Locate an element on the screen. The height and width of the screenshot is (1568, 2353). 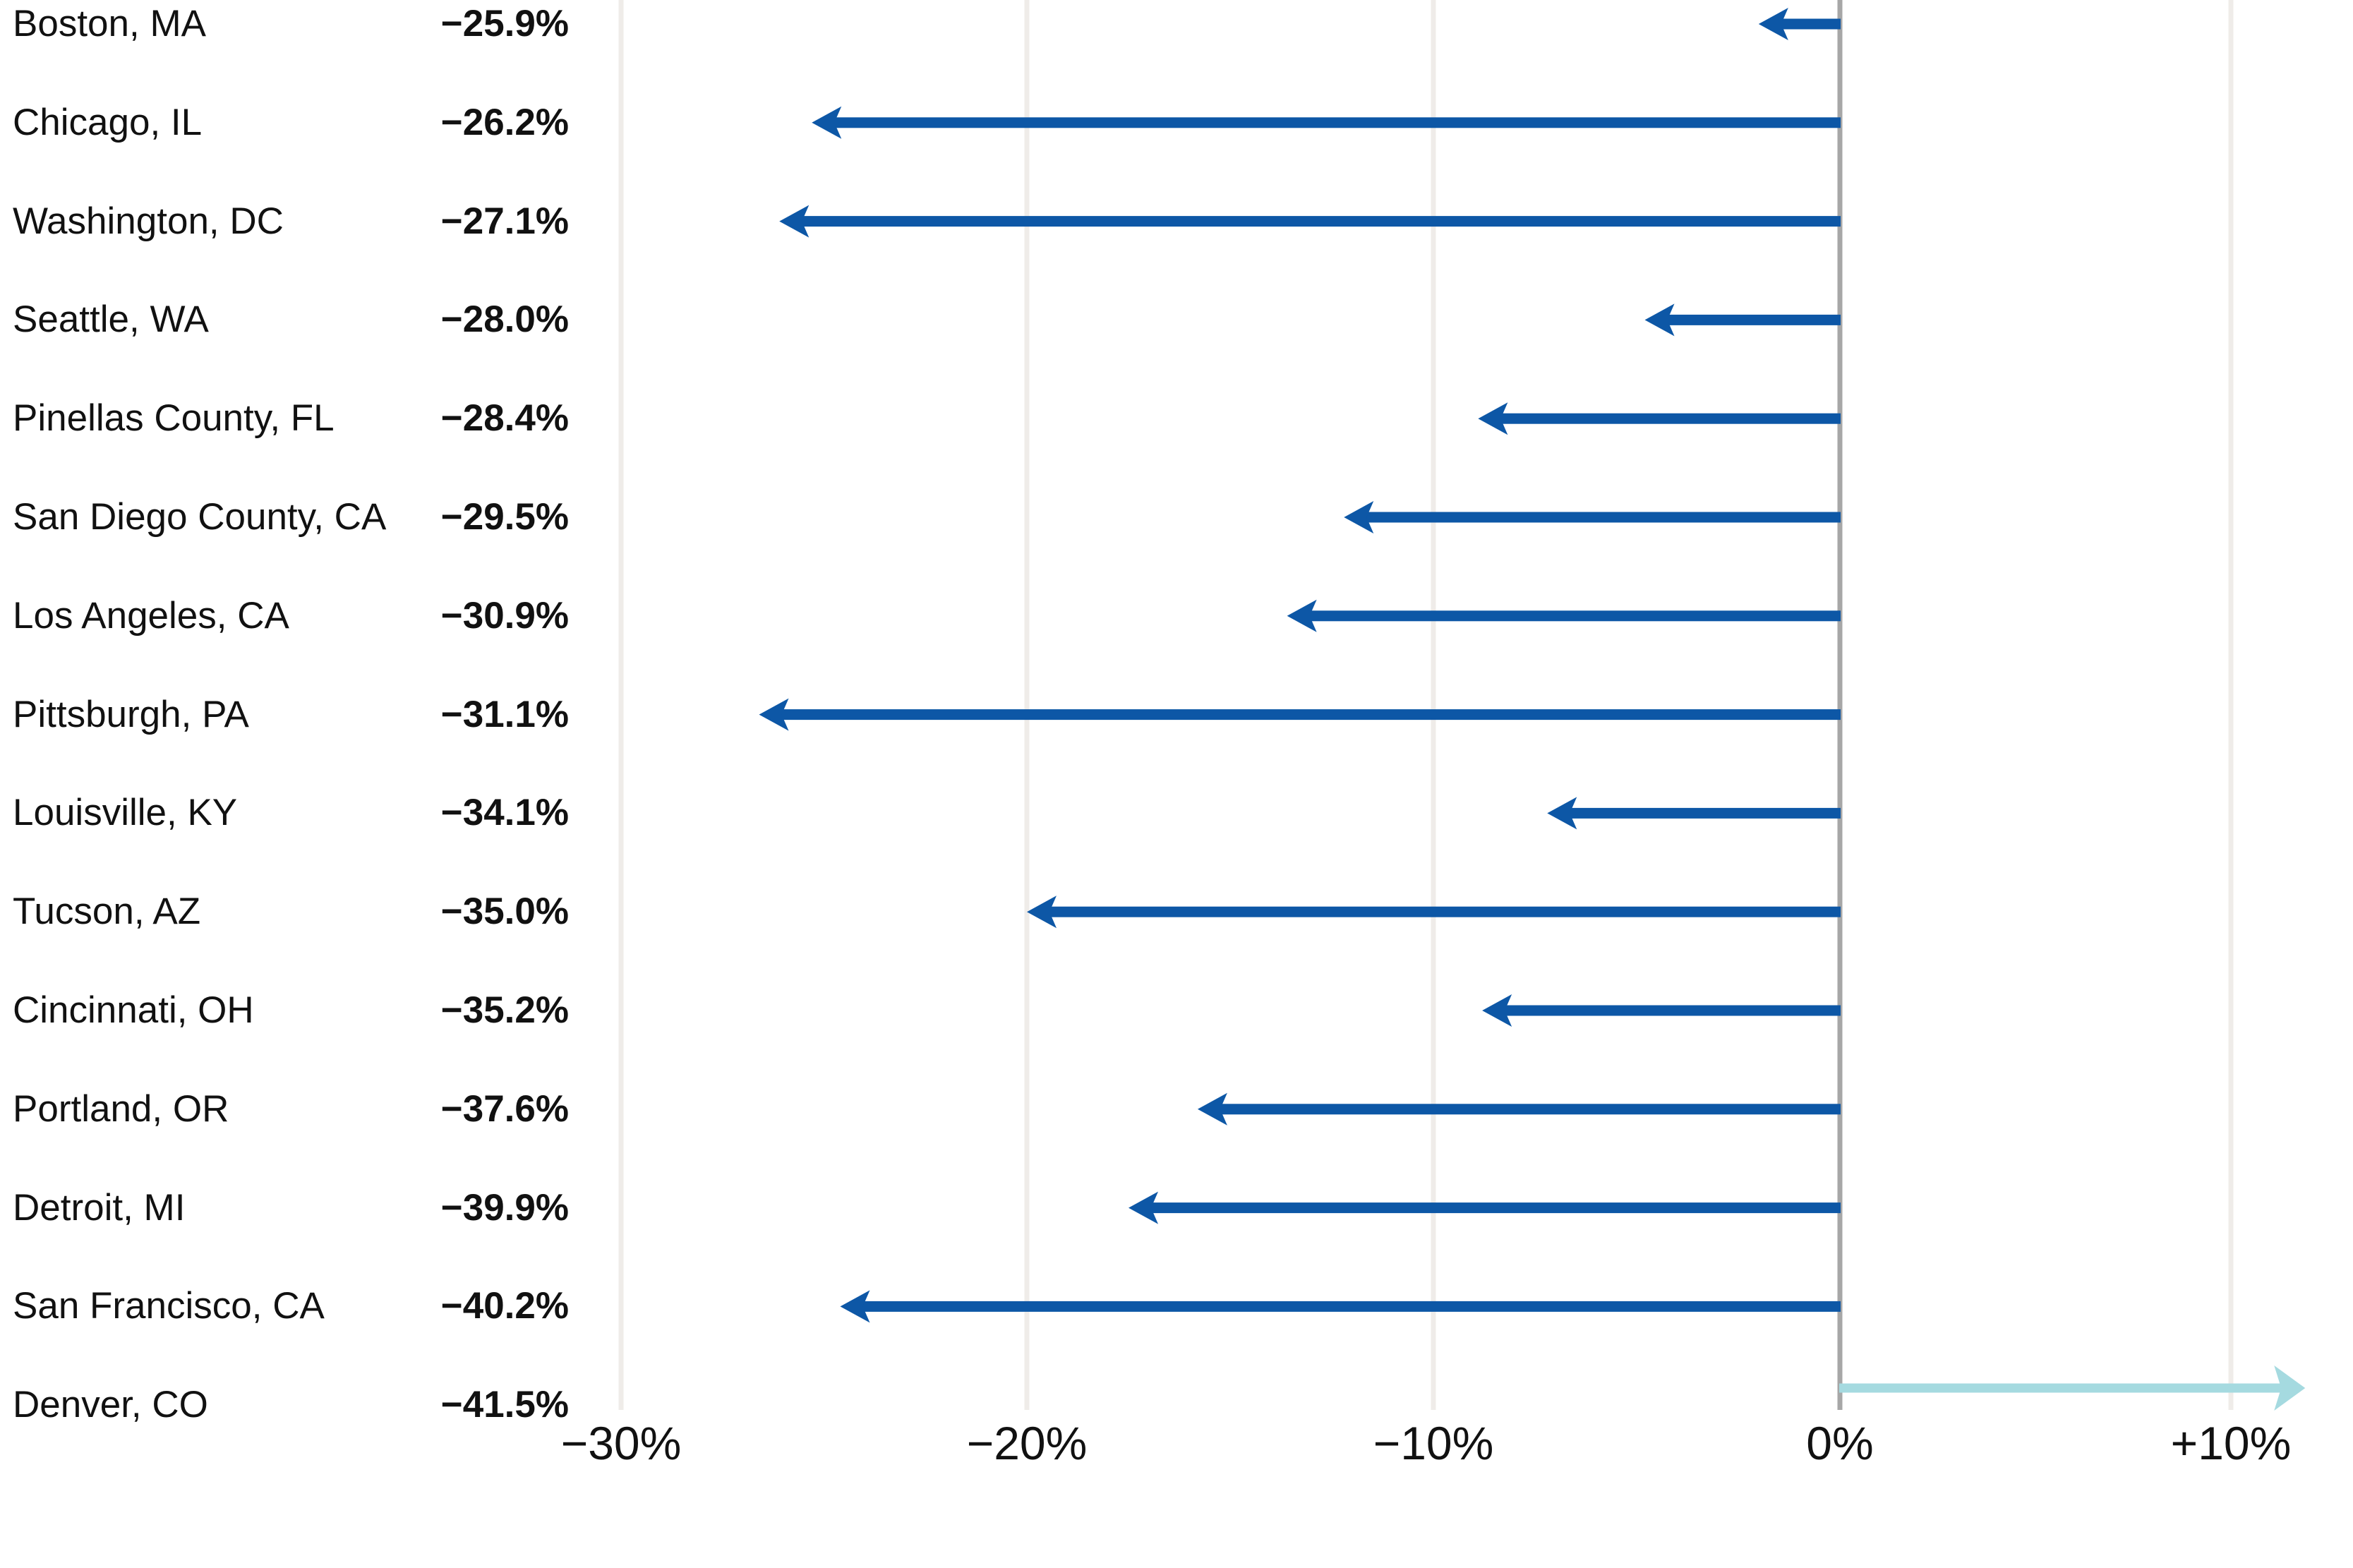
arrow-cincinnati-oh is located at coordinates (1662, 1011).